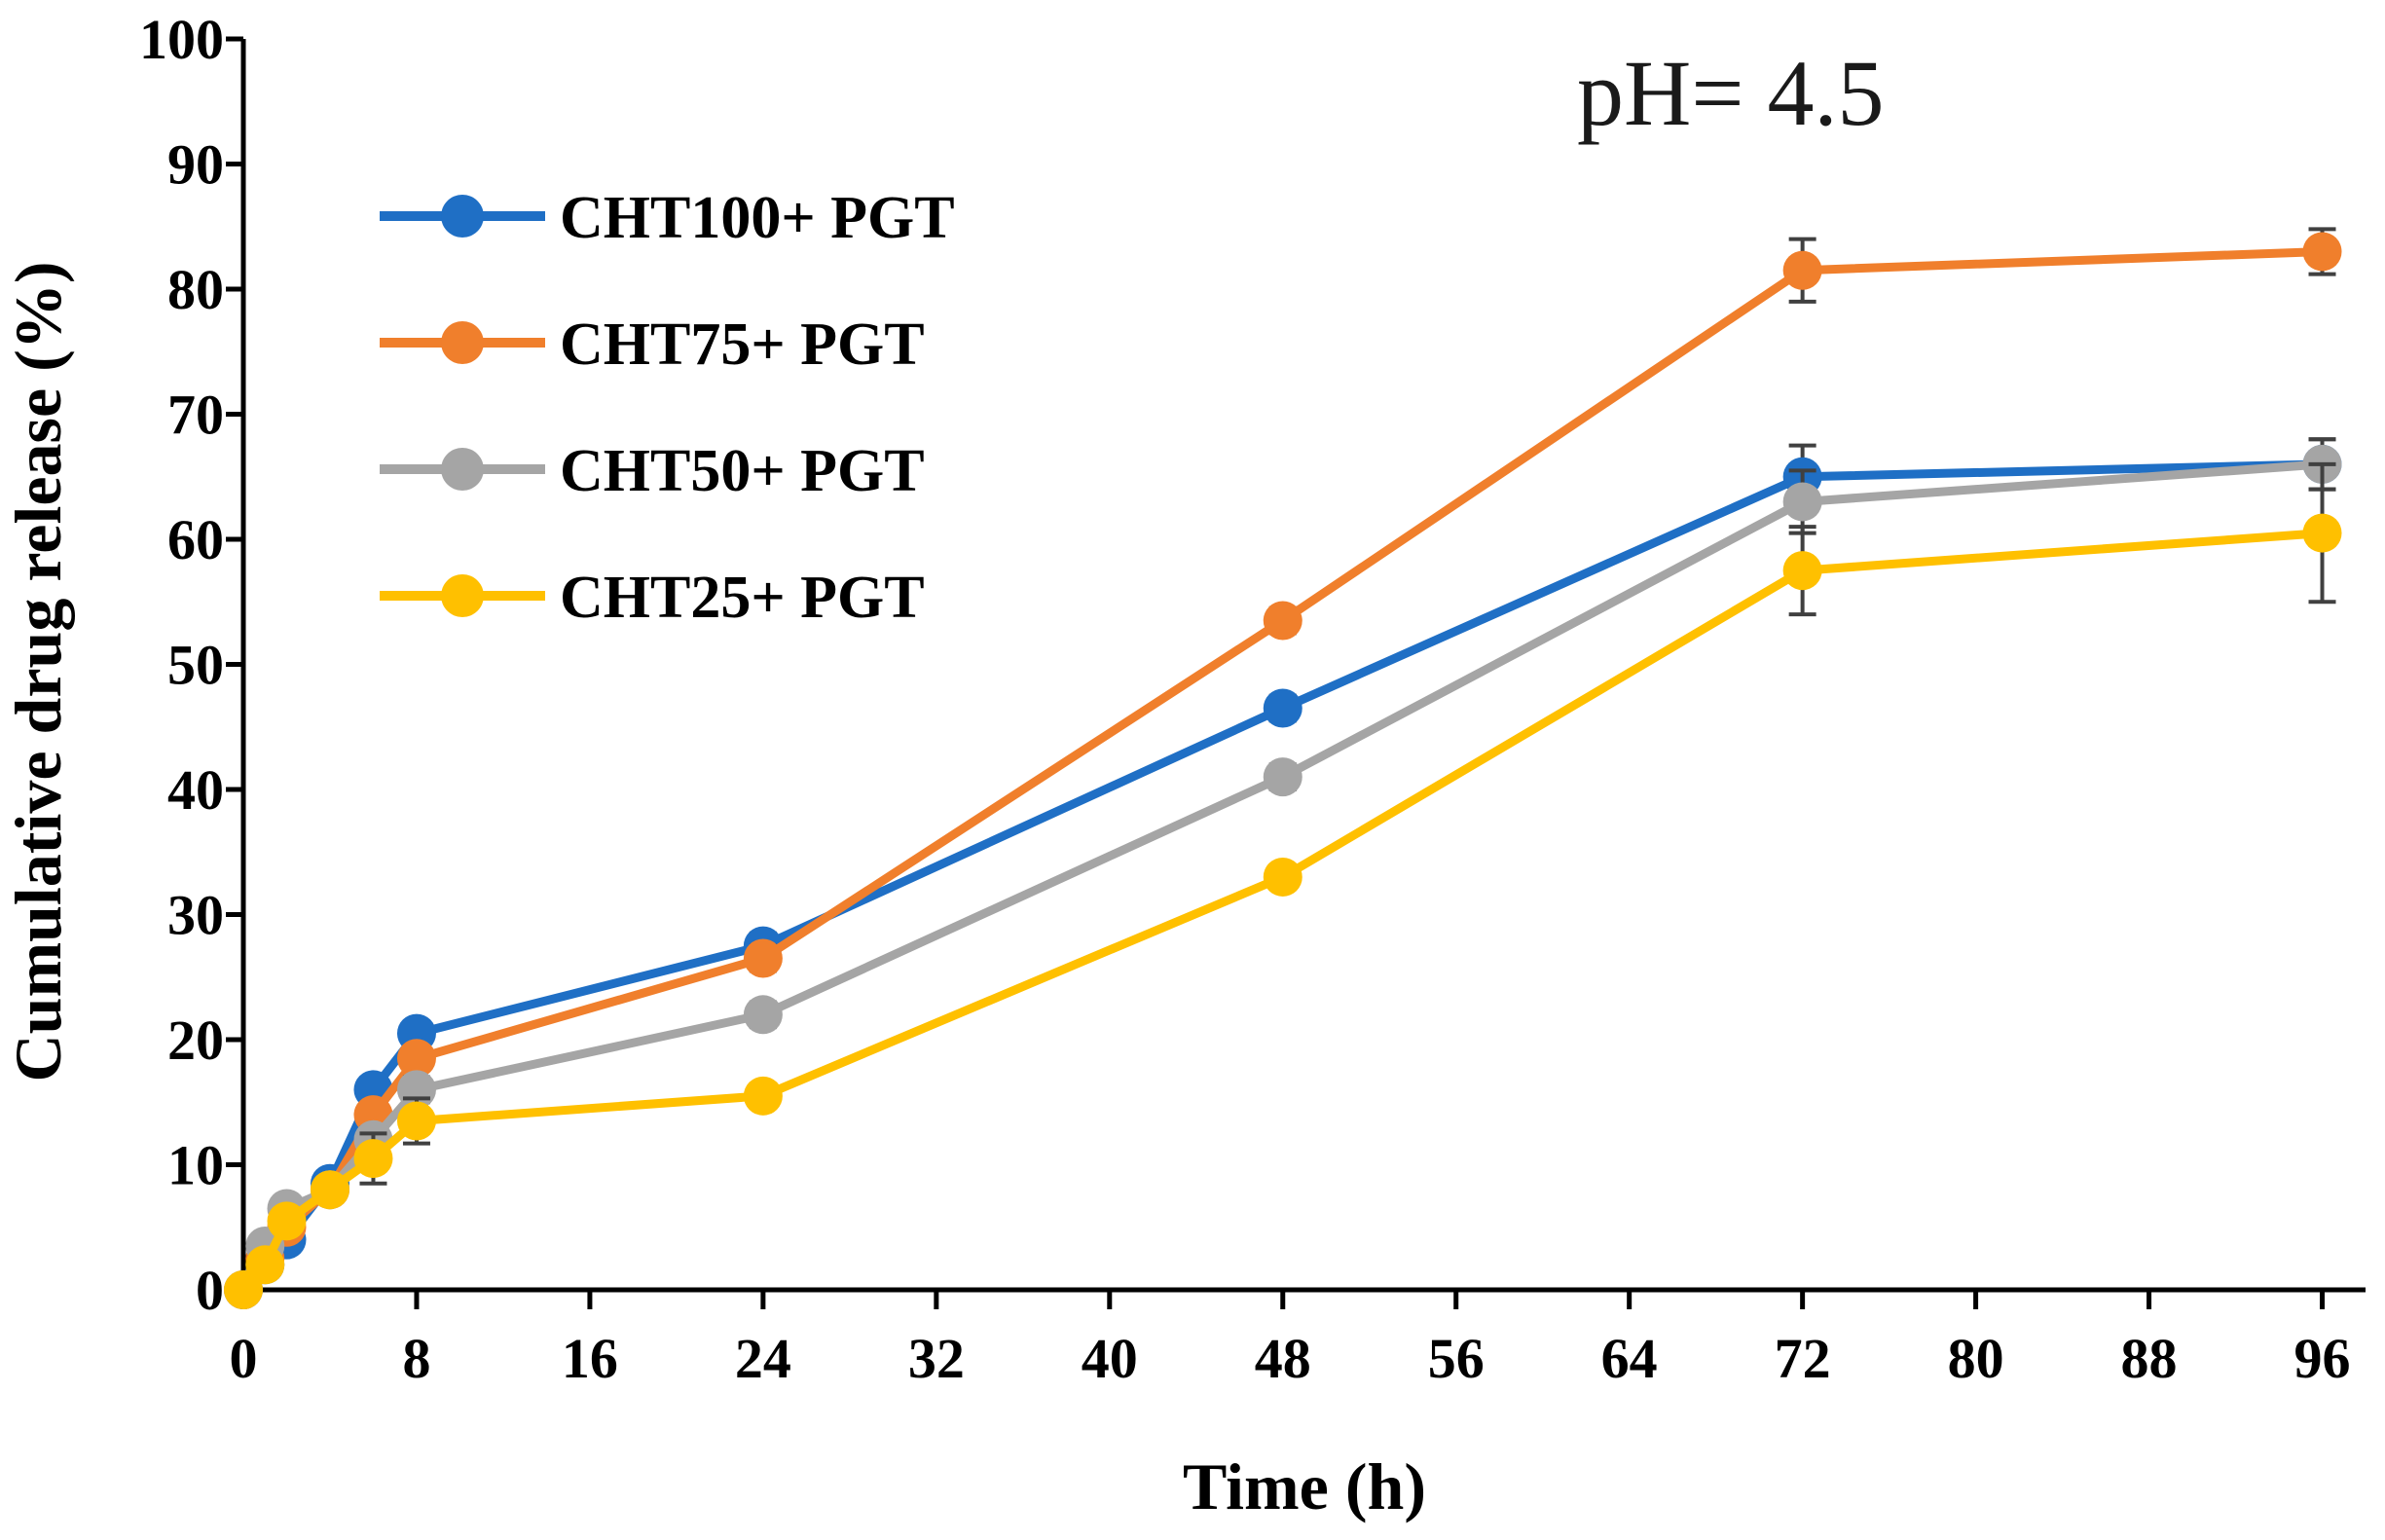  I want to click on y-tick-label: 90, so click(195, 165).